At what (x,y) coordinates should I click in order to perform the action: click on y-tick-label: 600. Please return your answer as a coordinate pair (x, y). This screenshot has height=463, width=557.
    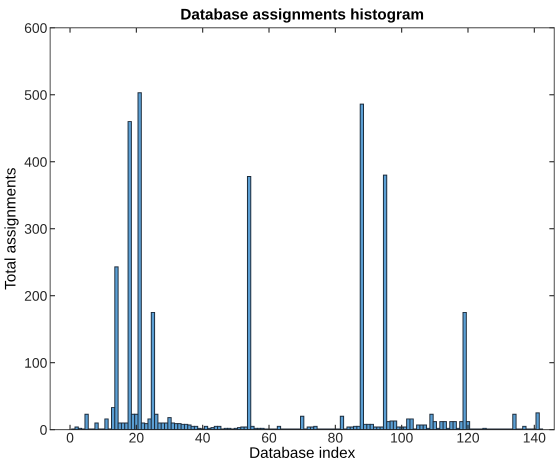
    Looking at the image, I should click on (35, 28).